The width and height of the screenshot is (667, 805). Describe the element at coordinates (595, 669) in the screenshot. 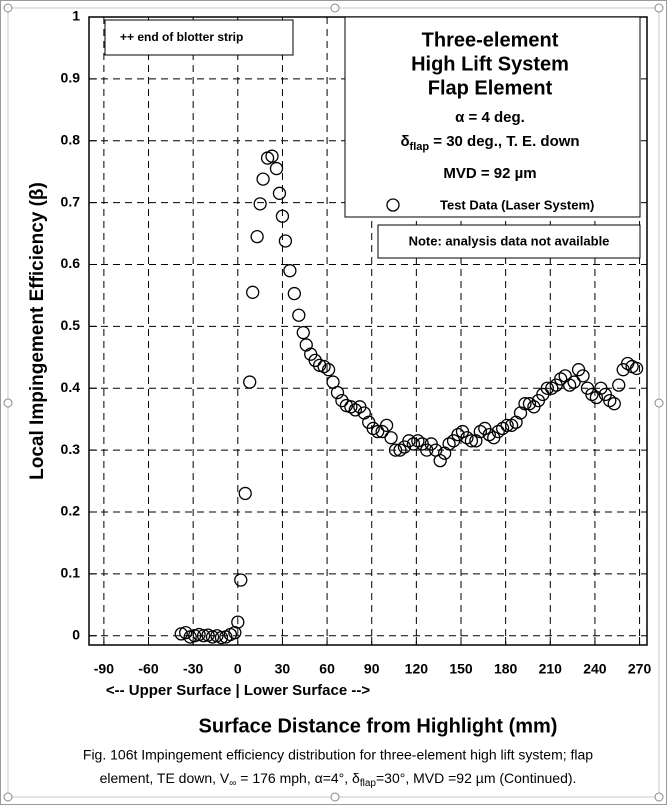

I see `x-tick-label: 240` at that location.